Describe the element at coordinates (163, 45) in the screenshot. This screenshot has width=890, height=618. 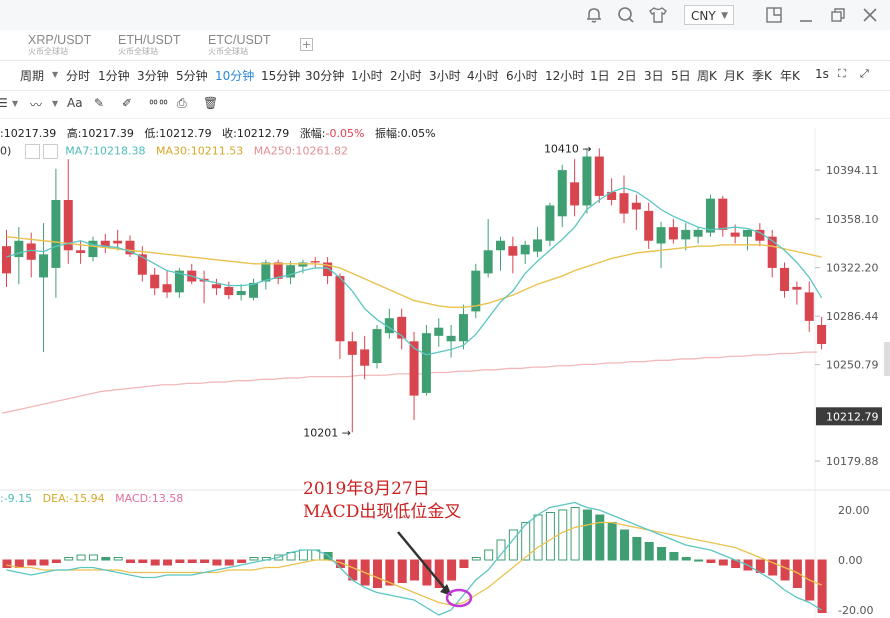
I see `tab-eth-usdt: ETH/USDT 火币全球站` at that location.